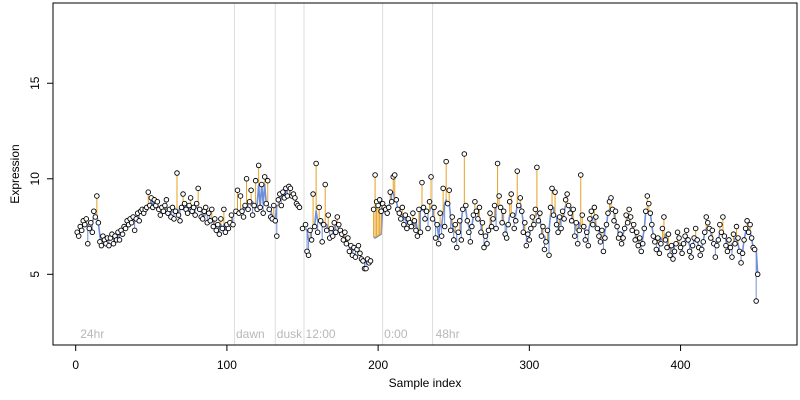 The image size is (800, 400). Describe the element at coordinates (396, 334) in the screenshot. I see `time-annotation: 0:00` at that location.